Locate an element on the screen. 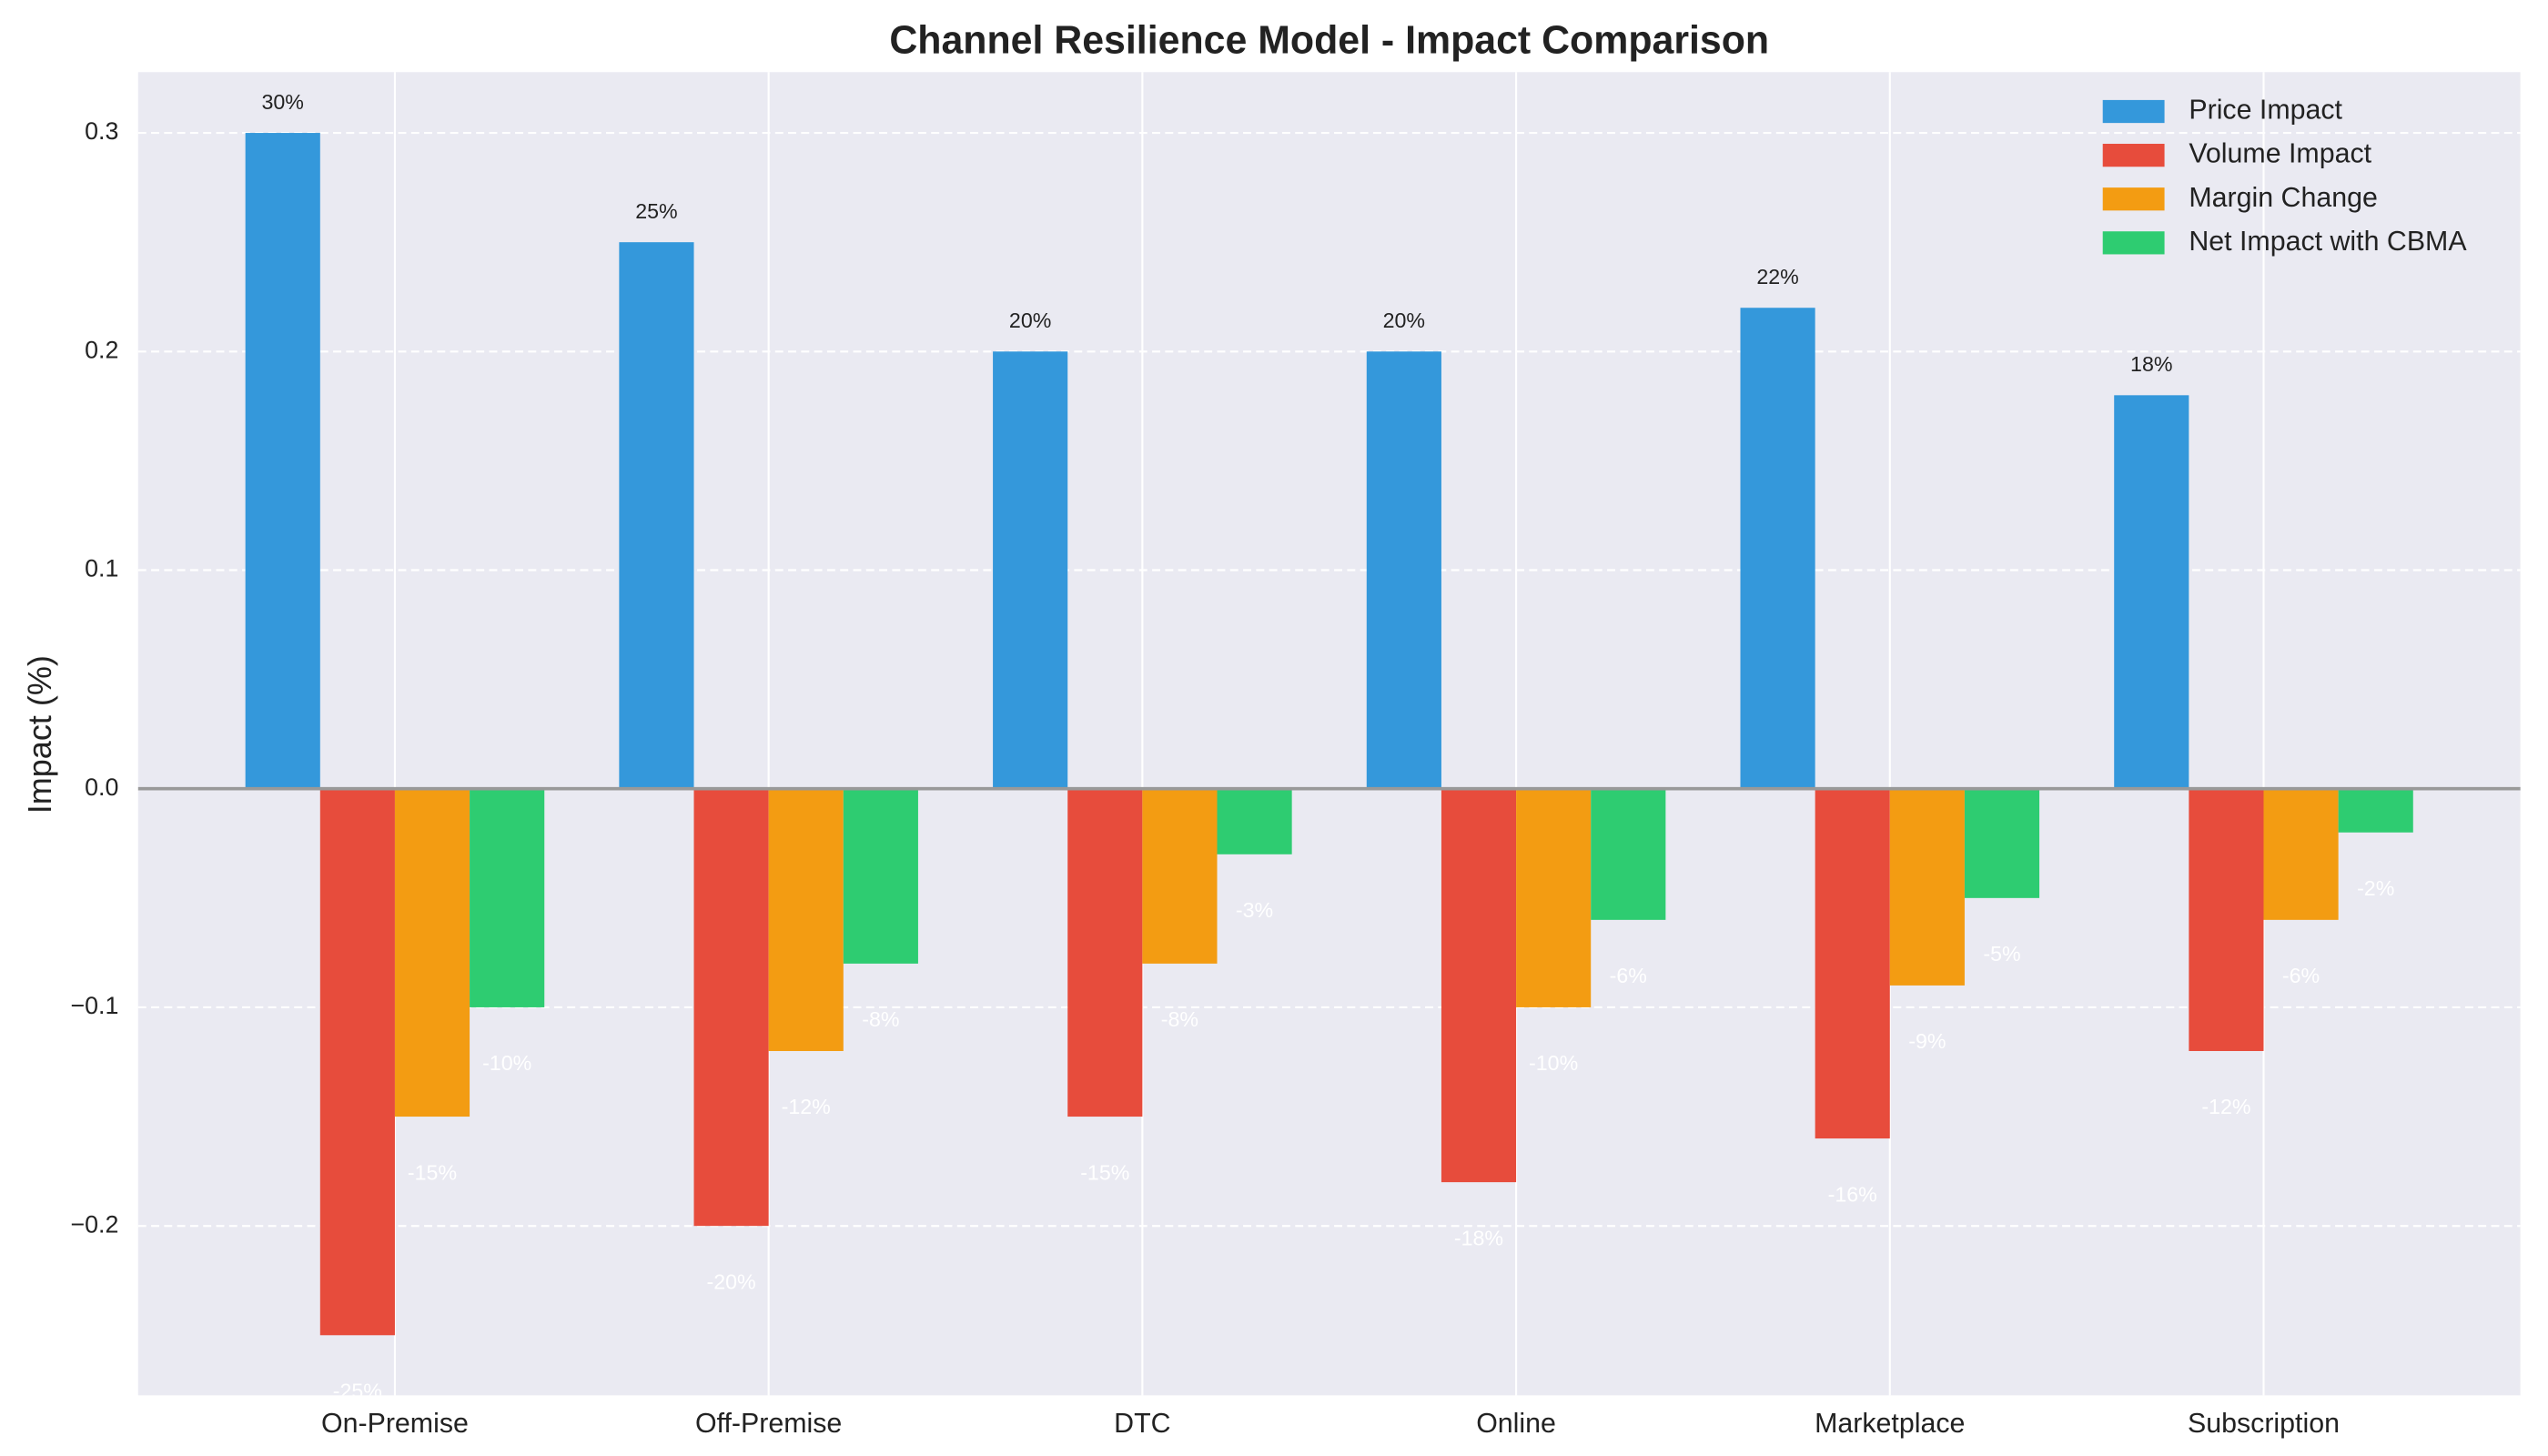  y-axis-label: Impact (%) is located at coordinates (40, 735).